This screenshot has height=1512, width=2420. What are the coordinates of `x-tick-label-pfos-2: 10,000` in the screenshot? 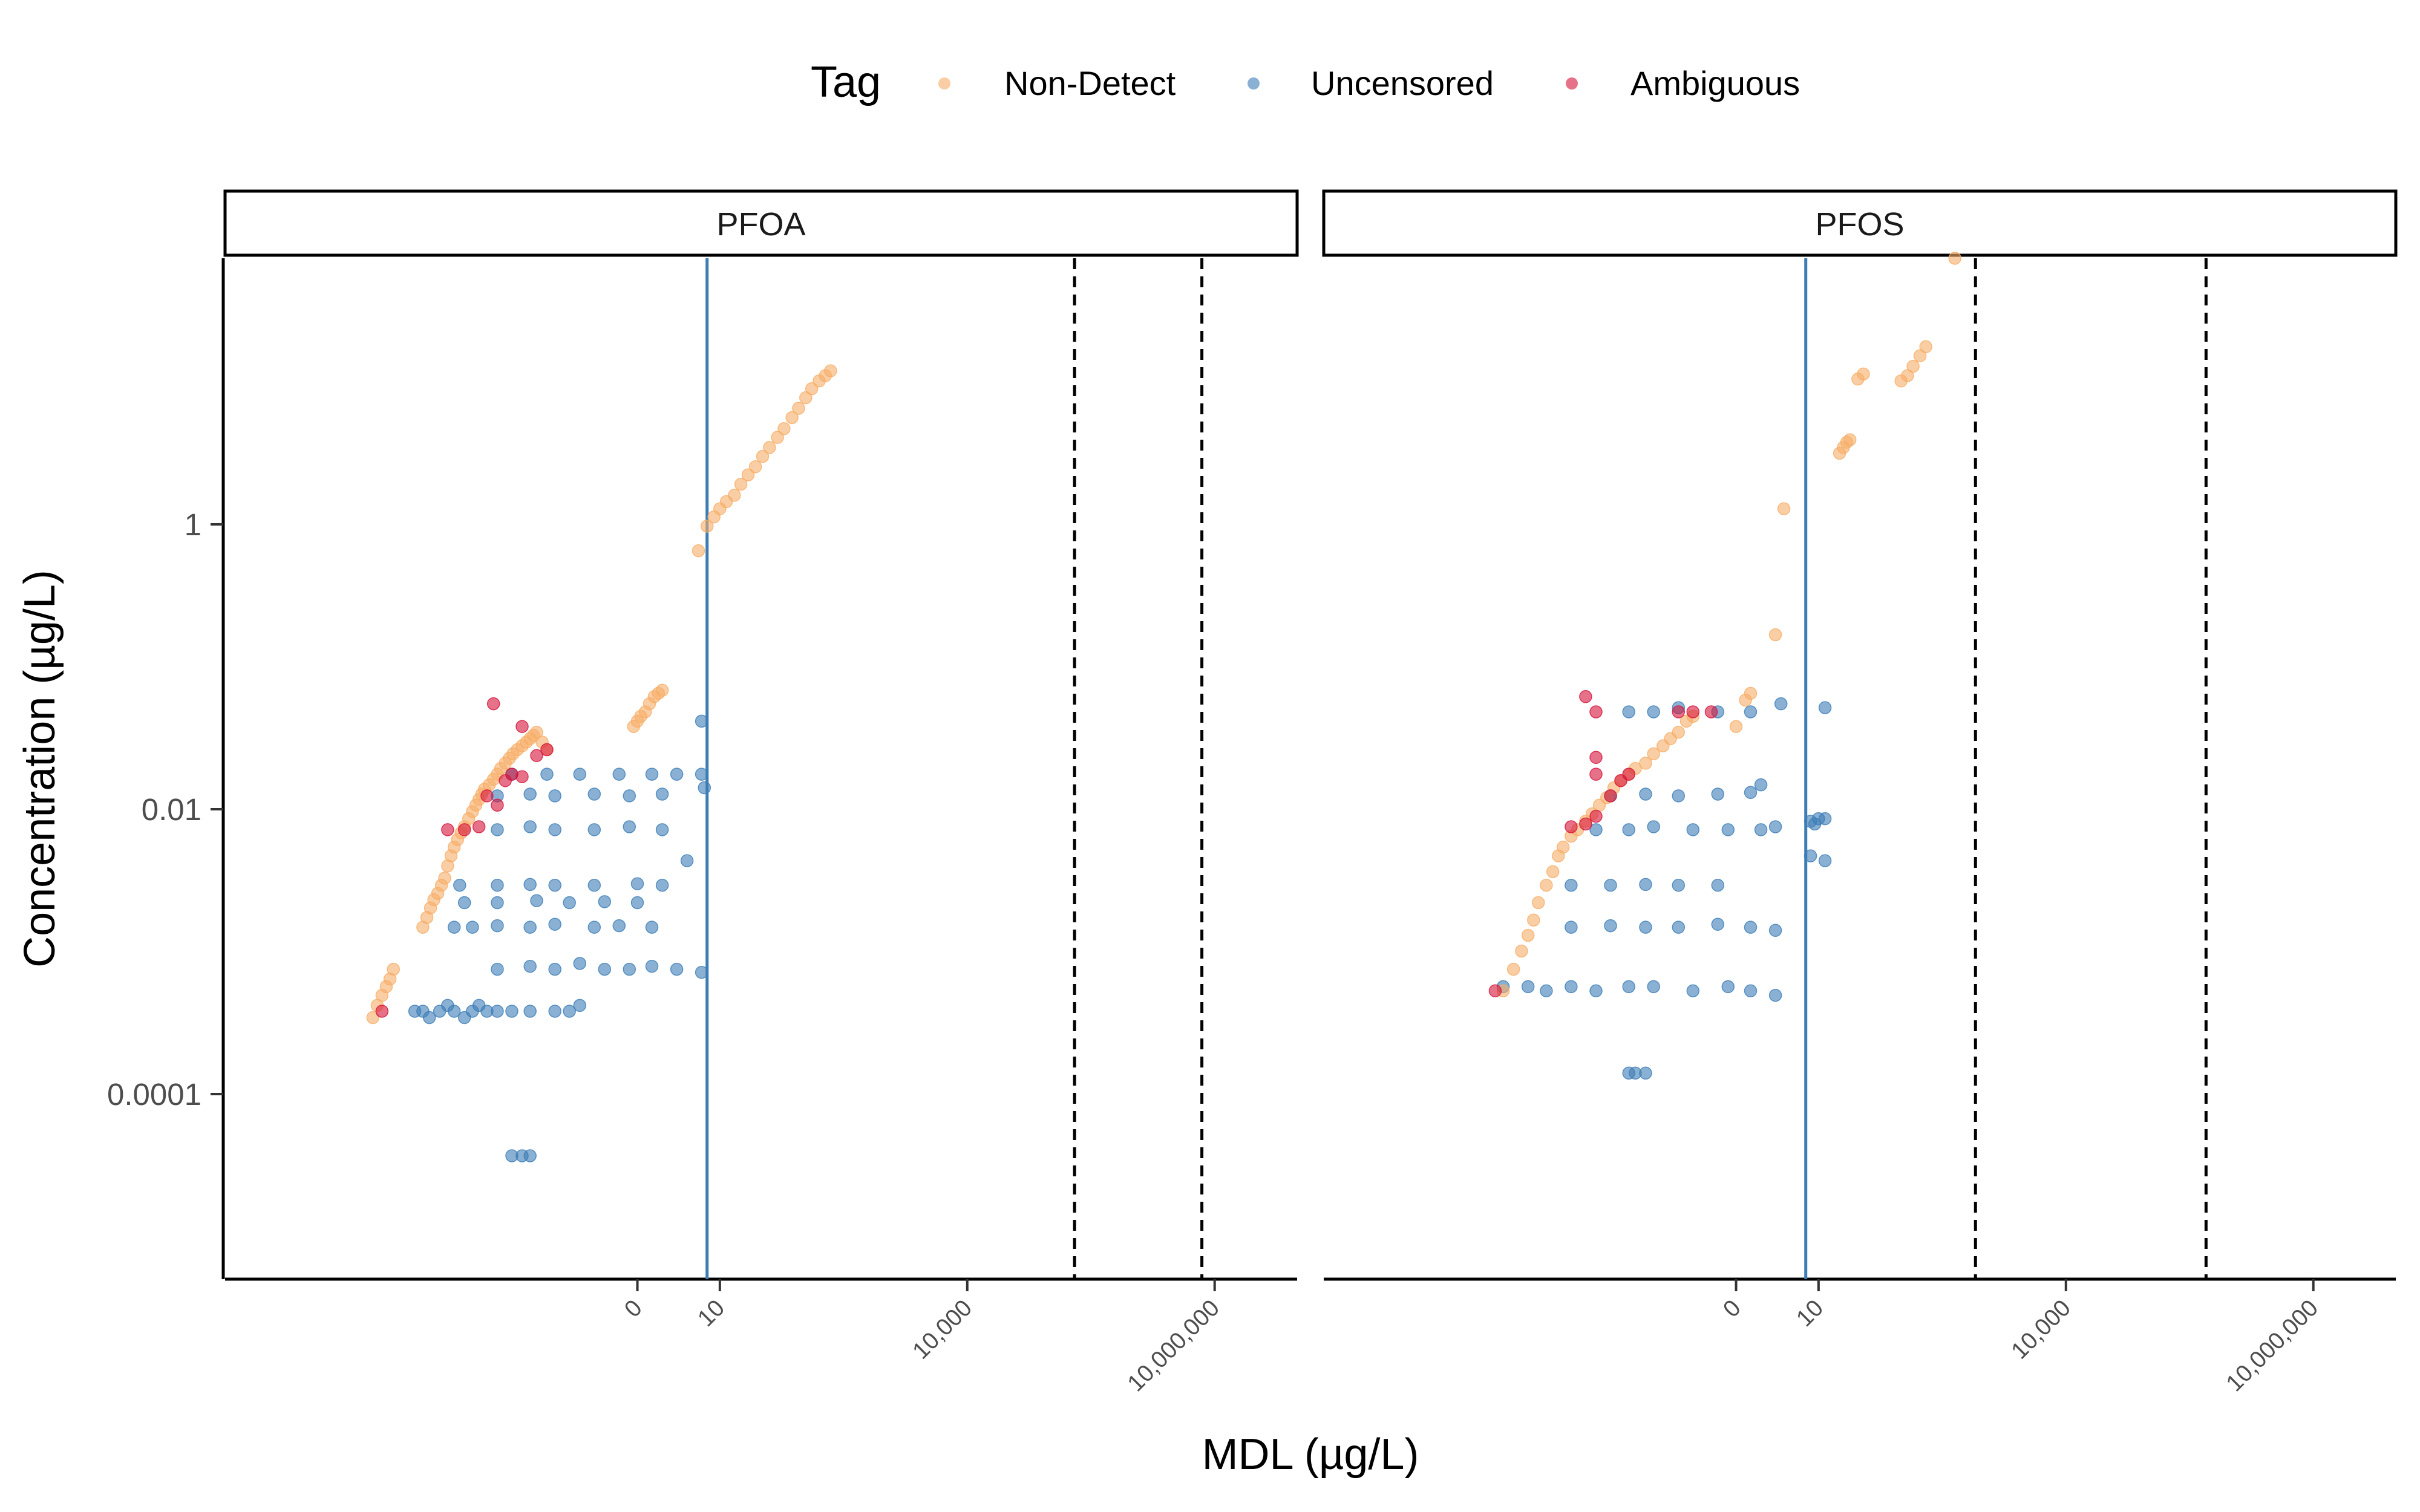 It's located at (2041, 1329).